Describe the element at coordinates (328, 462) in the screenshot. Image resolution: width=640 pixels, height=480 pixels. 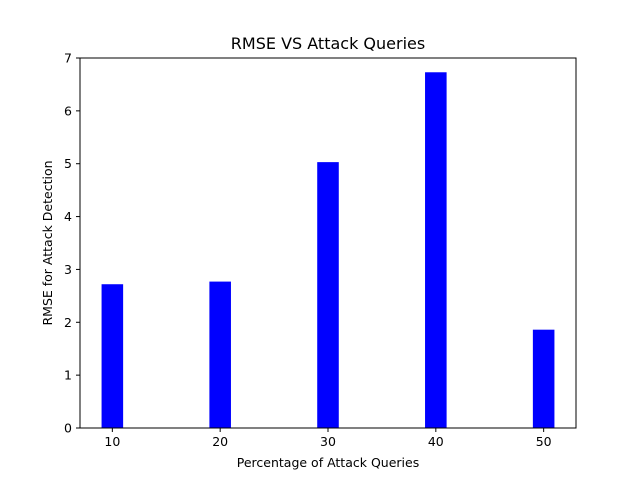
I see `x-axis-label: Percentage of Attack Queries` at that location.